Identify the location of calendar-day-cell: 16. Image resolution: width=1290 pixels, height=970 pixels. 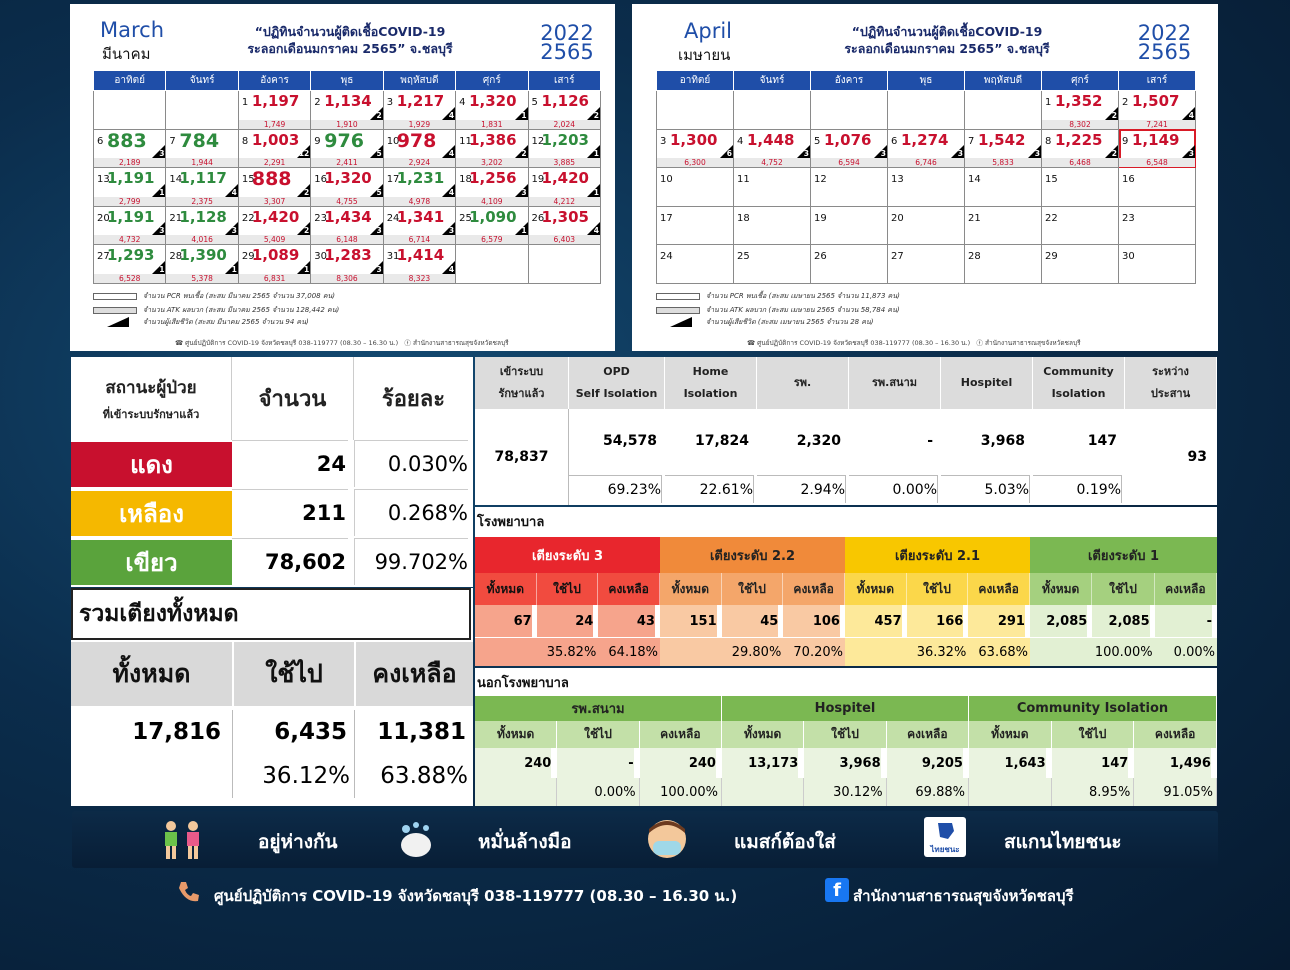
(1157, 187).